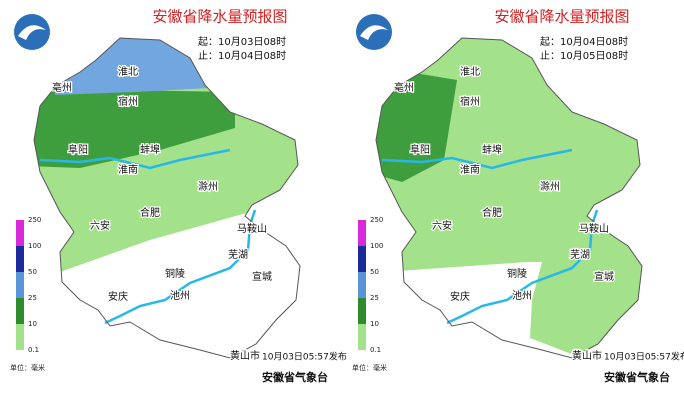 The image size is (684, 400). Describe the element at coordinates (584, 42) in the screenshot. I see `start-time: 起：10月04日08时` at that location.